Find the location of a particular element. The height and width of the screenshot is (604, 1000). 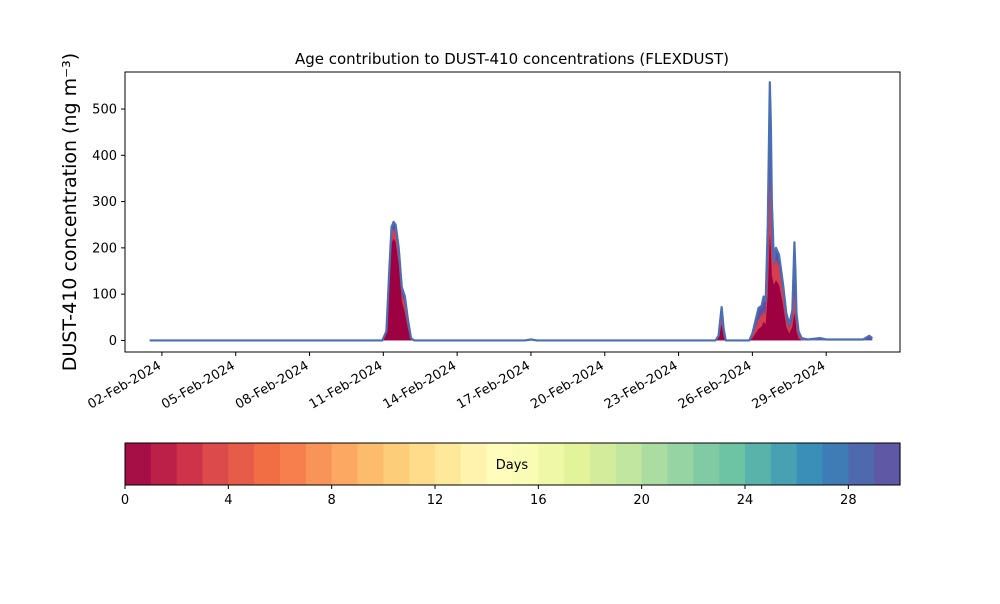

colorbar-tick-label: 0 is located at coordinates (125, 500).